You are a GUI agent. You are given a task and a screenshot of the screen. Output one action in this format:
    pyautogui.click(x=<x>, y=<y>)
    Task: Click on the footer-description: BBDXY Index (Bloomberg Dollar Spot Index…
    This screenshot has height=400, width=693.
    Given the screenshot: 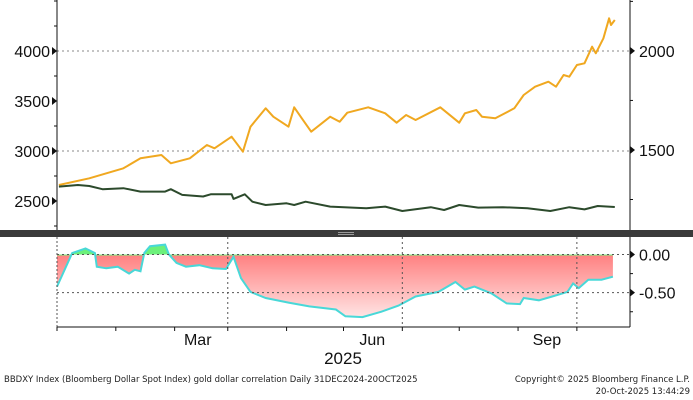 What is the action you would take?
    pyautogui.click(x=211, y=380)
    